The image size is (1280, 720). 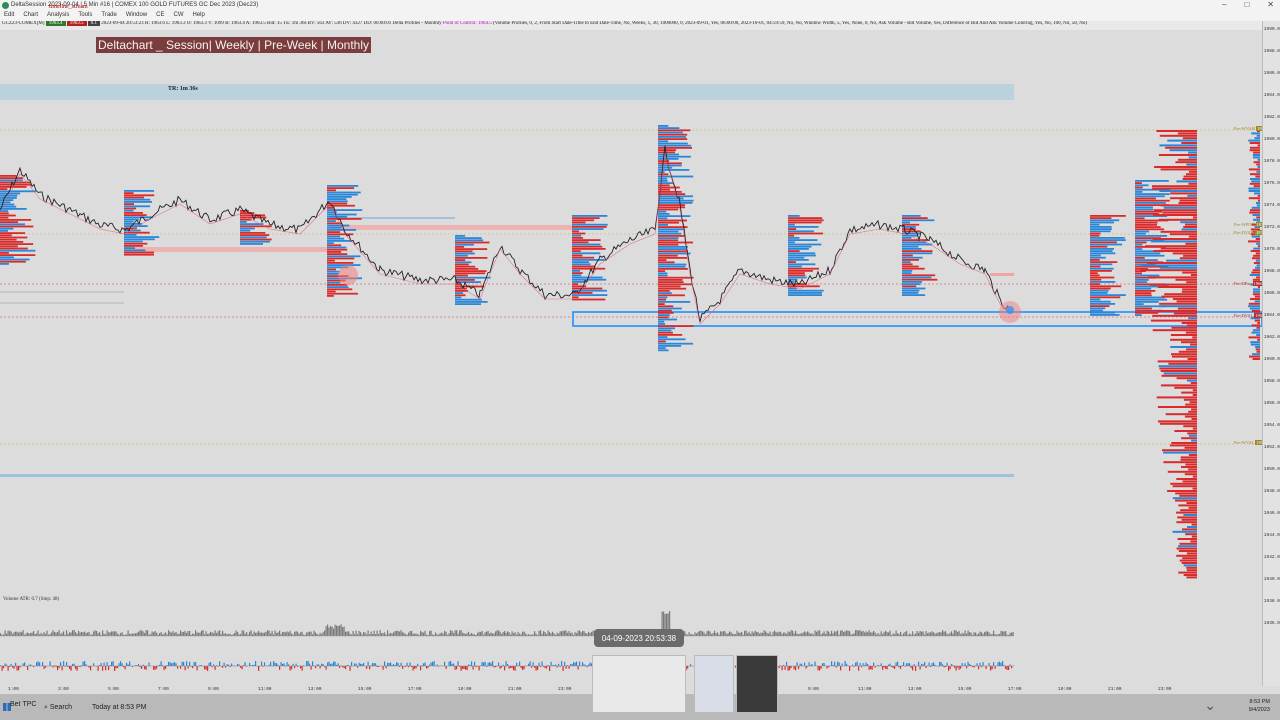 I want to click on windows-start-icon, so click(x=7, y=707).